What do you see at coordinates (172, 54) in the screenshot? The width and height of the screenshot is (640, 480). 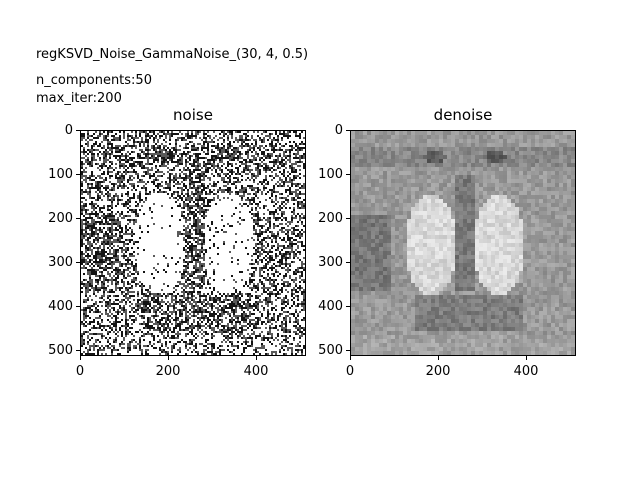 I see `figure-title: regKSVD_Noise_GammaNoise_(30, 4, 0.5)` at bounding box center [172, 54].